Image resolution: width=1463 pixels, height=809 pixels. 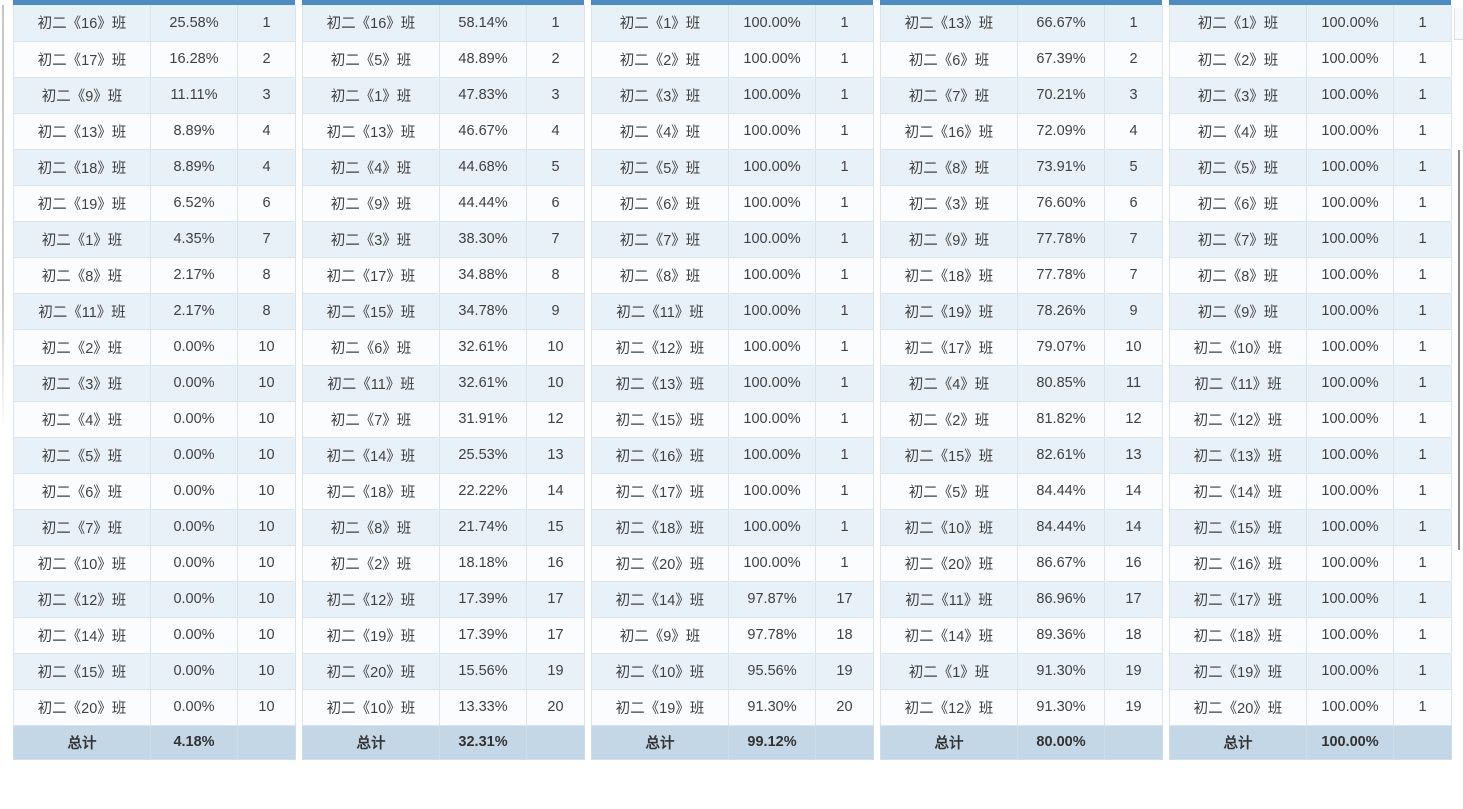 I want to click on table-row: 初二《9》班 44.44% 6, so click(x=443, y=203).